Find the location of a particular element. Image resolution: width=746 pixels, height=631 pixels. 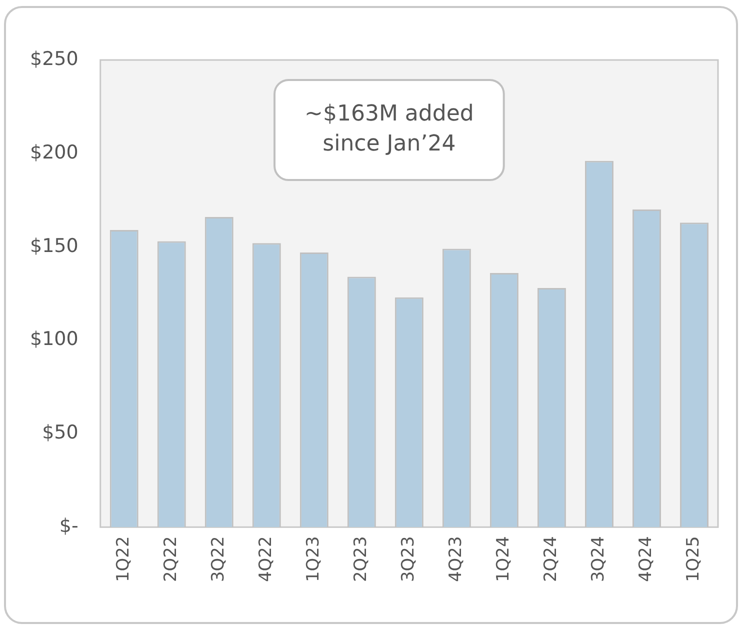

x-tick-label: 3Q24 is located at coordinates (598, 559).